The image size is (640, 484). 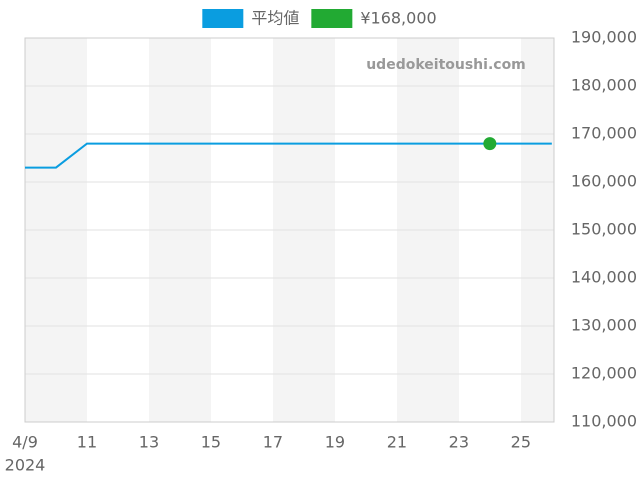 What do you see at coordinates (604, 37) in the screenshot?
I see `y-tick-label: 190,000` at bounding box center [604, 37].